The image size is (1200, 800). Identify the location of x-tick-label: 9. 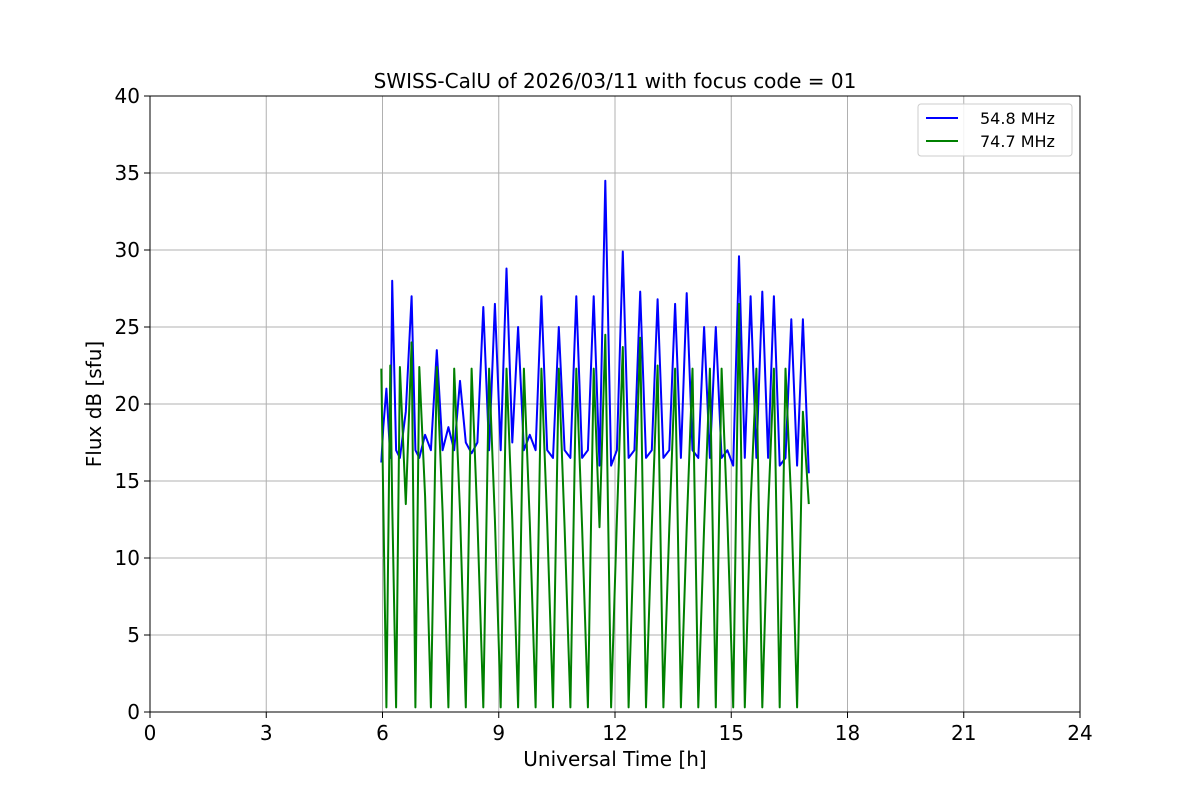
(498, 733).